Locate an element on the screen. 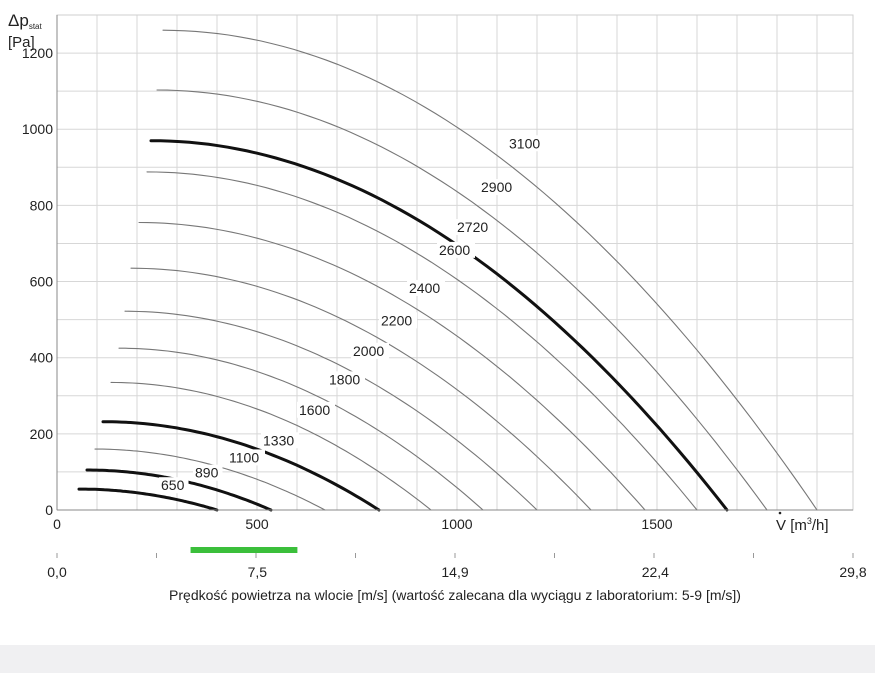 The width and height of the screenshot is (875, 673). curve-label-1100: 1100 is located at coordinates (244, 457).